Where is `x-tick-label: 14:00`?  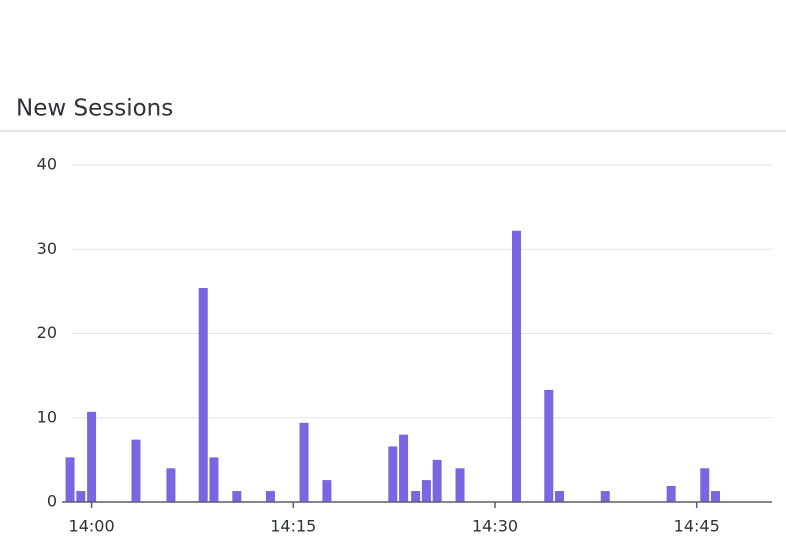
x-tick-label: 14:00 is located at coordinates (92, 526).